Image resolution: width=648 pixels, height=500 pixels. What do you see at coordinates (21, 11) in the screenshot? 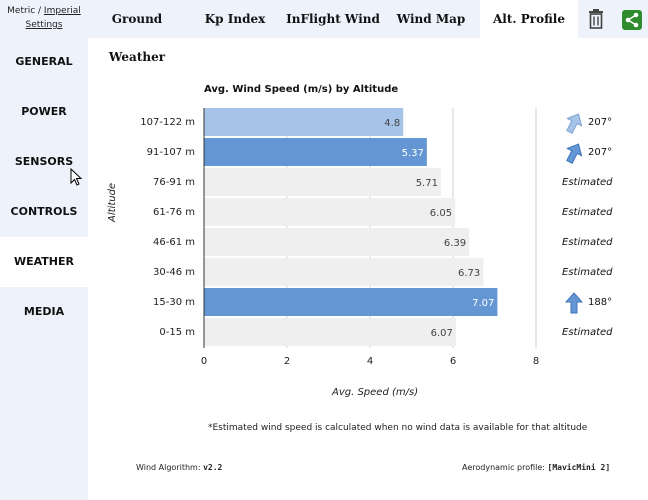
I see `metric-label: Metric` at bounding box center [21, 11].